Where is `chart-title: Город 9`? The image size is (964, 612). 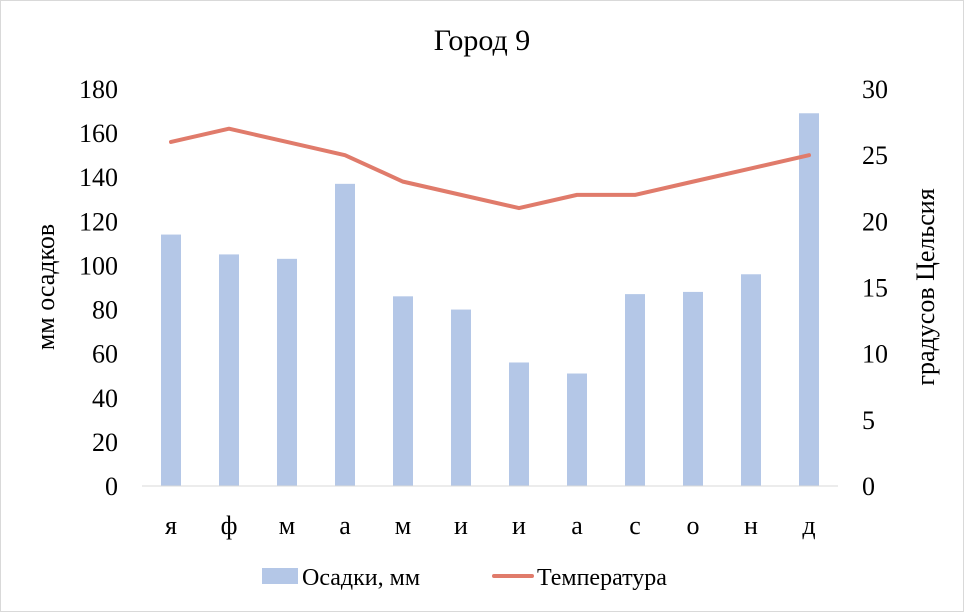
chart-title: Город 9 is located at coordinates (482, 40).